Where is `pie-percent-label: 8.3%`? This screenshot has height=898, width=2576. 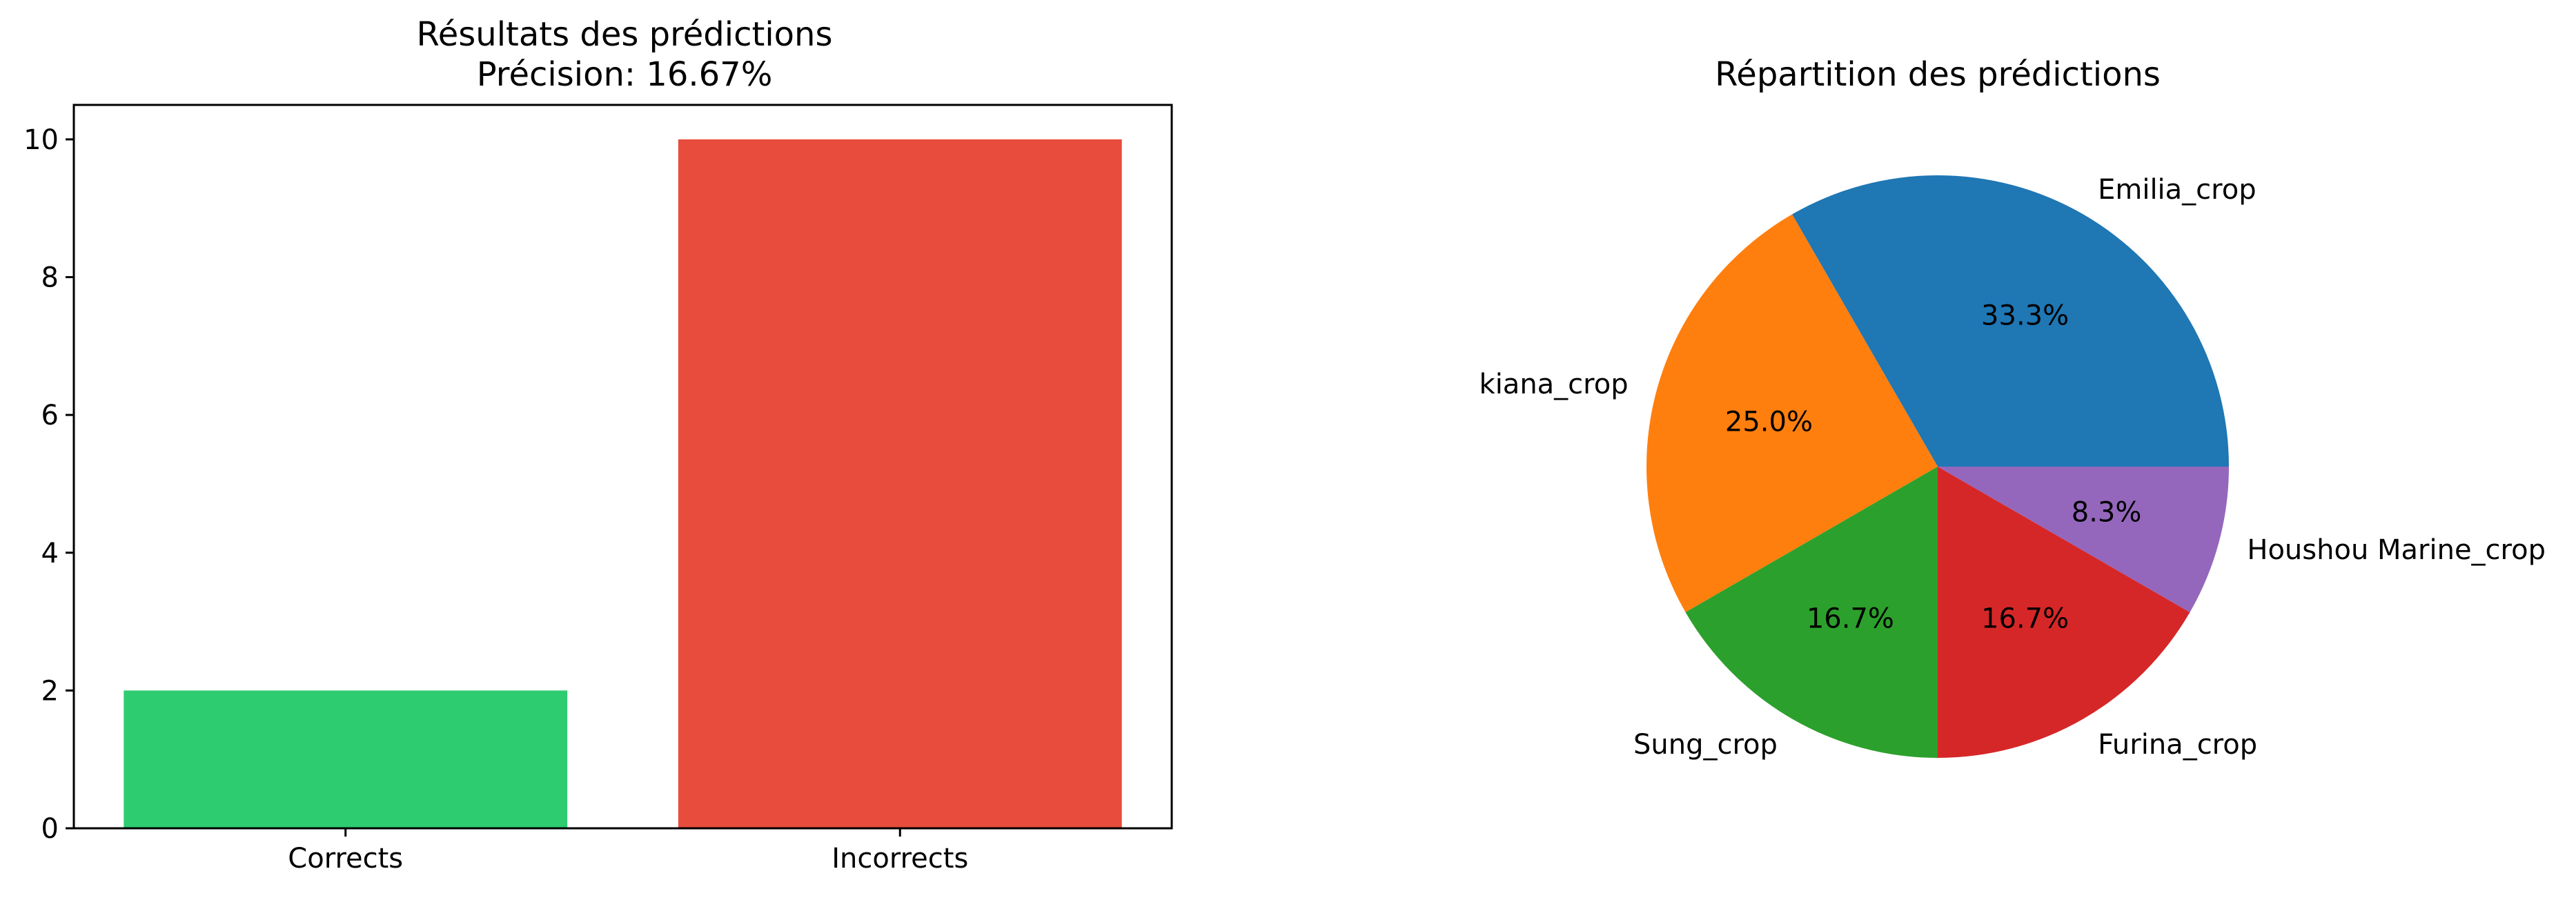 pie-percent-label: 8.3% is located at coordinates (2107, 513).